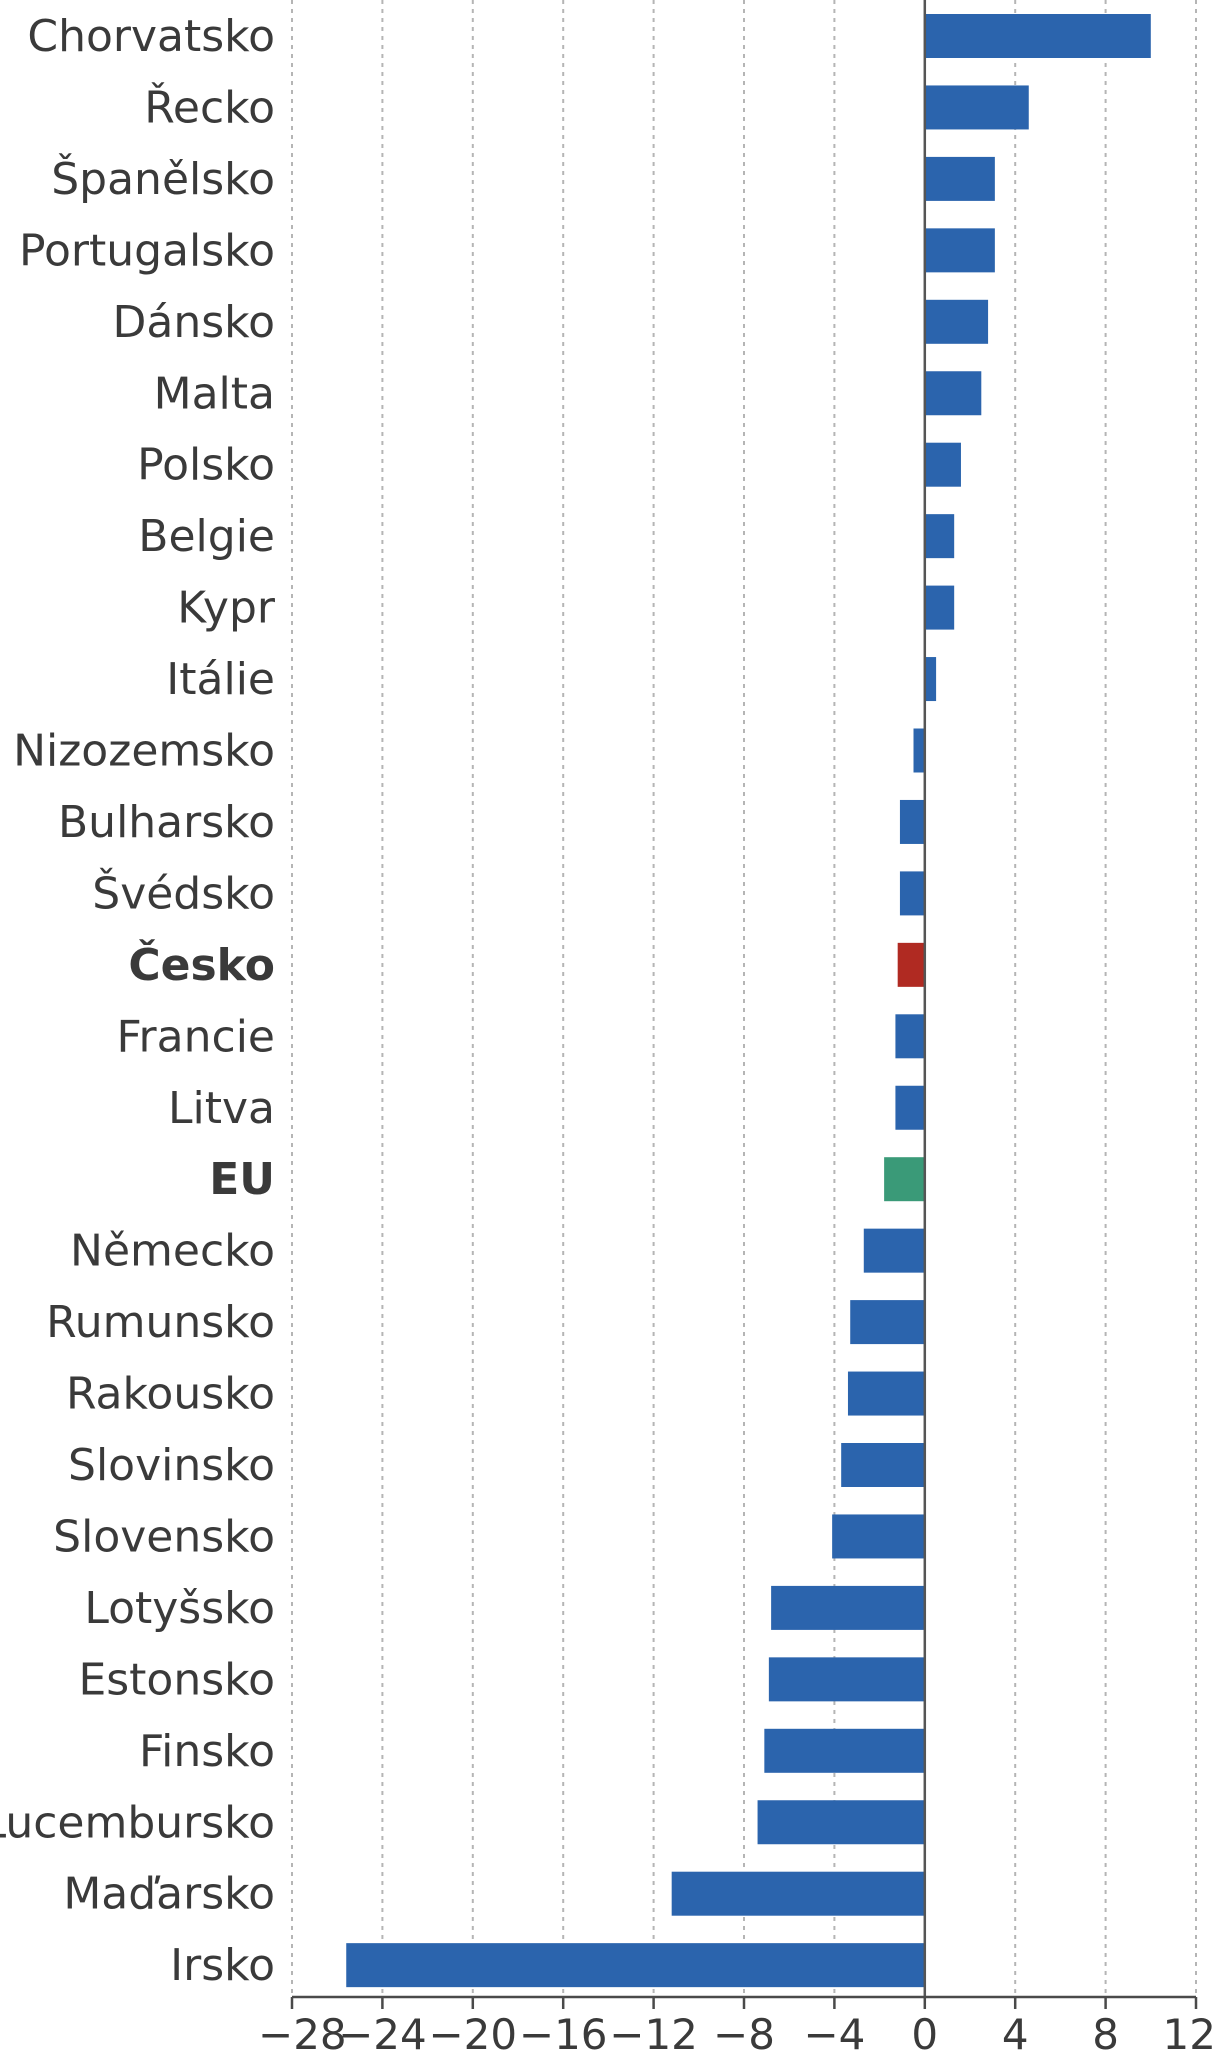 The width and height of the screenshot is (1220, 2070). What do you see at coordinates (834, 2034) in the screenshot?
I see `x-tick-label: −4` at bounding box center [834, 2034].